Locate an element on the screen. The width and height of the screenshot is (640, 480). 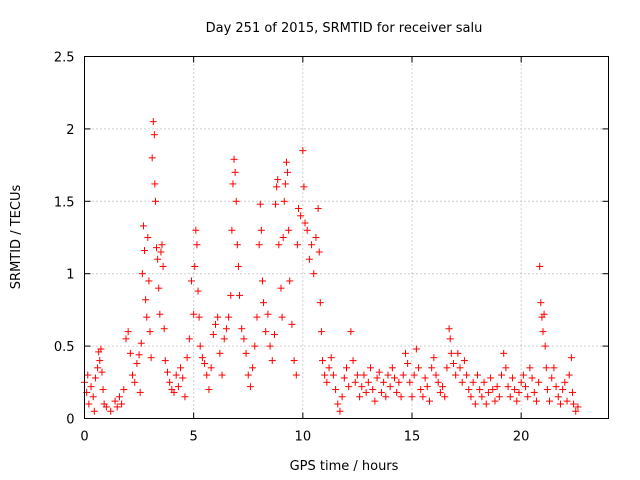
y-tick-label: 0 is located at coordinates (70, 420).